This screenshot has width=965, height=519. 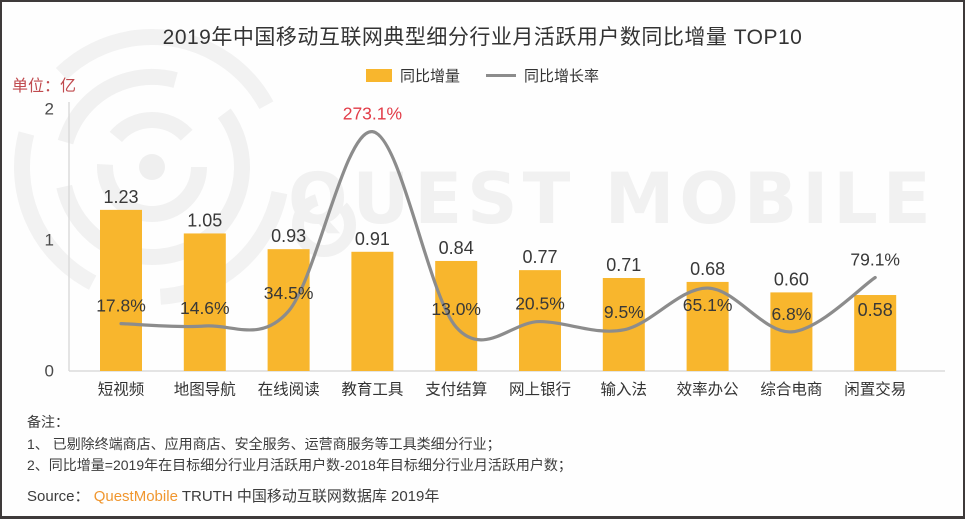 I want to click on y-tick-label: 2, so click(x=49, y=109).